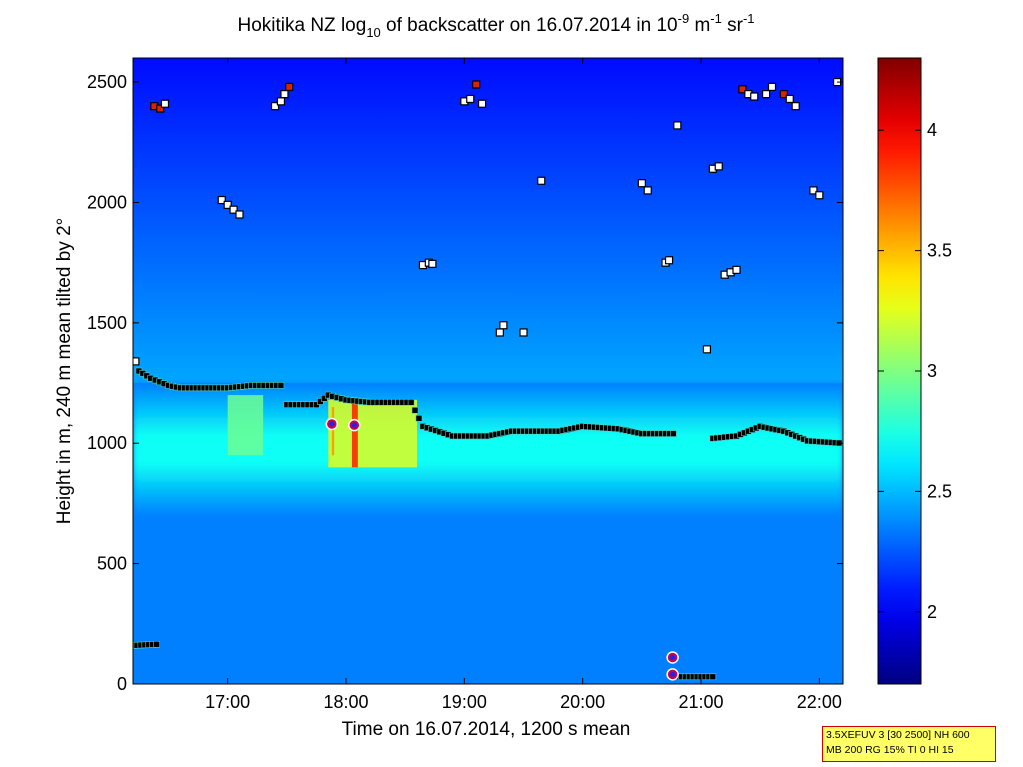  I want to click on colorbar-tick-label: 3.5, so click(939, 251).